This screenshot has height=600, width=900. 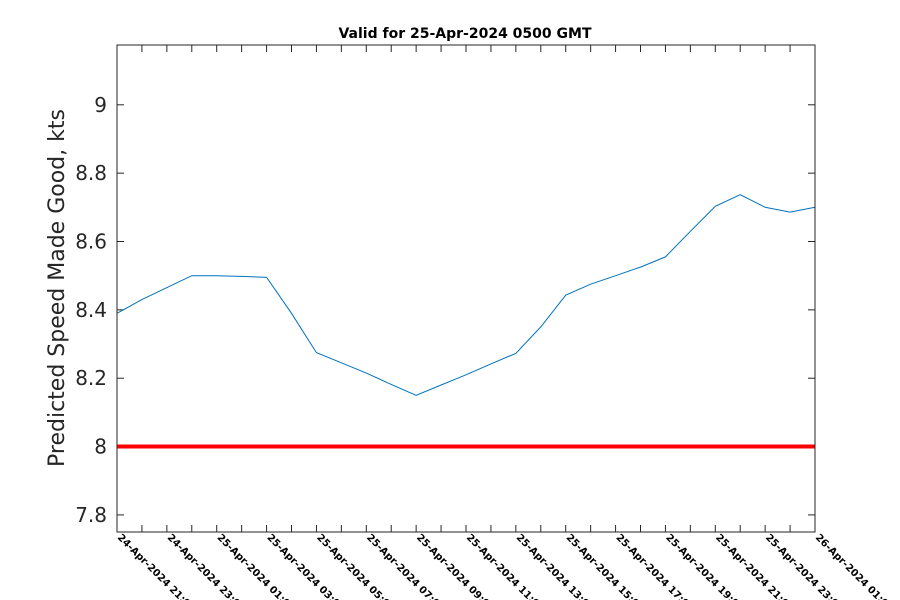 I want to click on y-tick-label: 8.2, so click(x=91, y=378).